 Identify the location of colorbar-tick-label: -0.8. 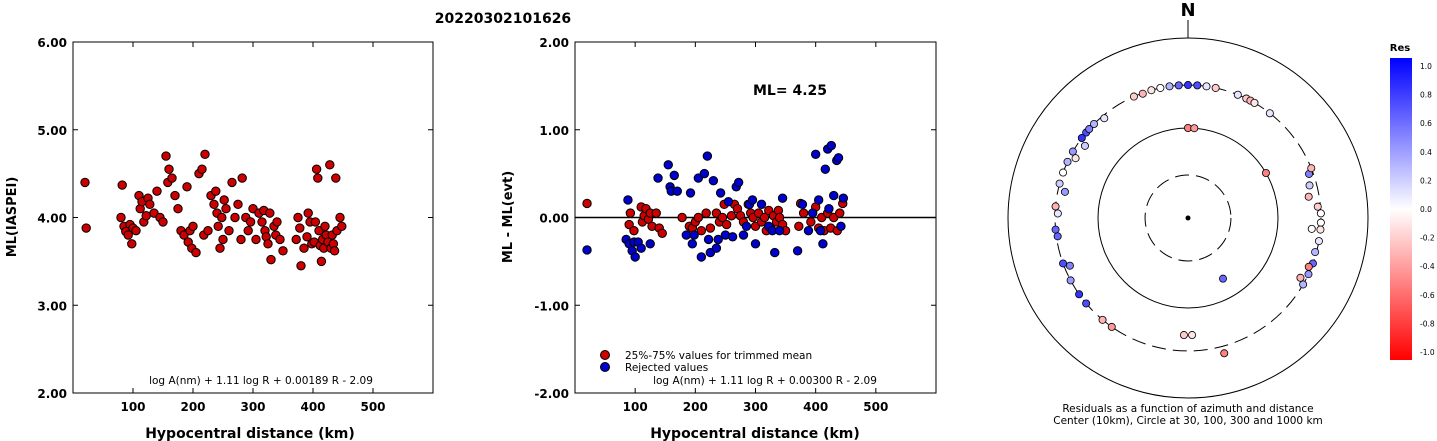
(1427, 323).